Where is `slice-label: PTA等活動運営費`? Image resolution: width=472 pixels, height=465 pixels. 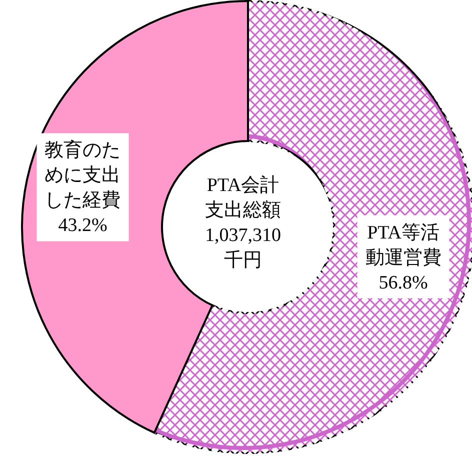
slice-label: PTA等活動運営費 is located at coordinates (403, 245).